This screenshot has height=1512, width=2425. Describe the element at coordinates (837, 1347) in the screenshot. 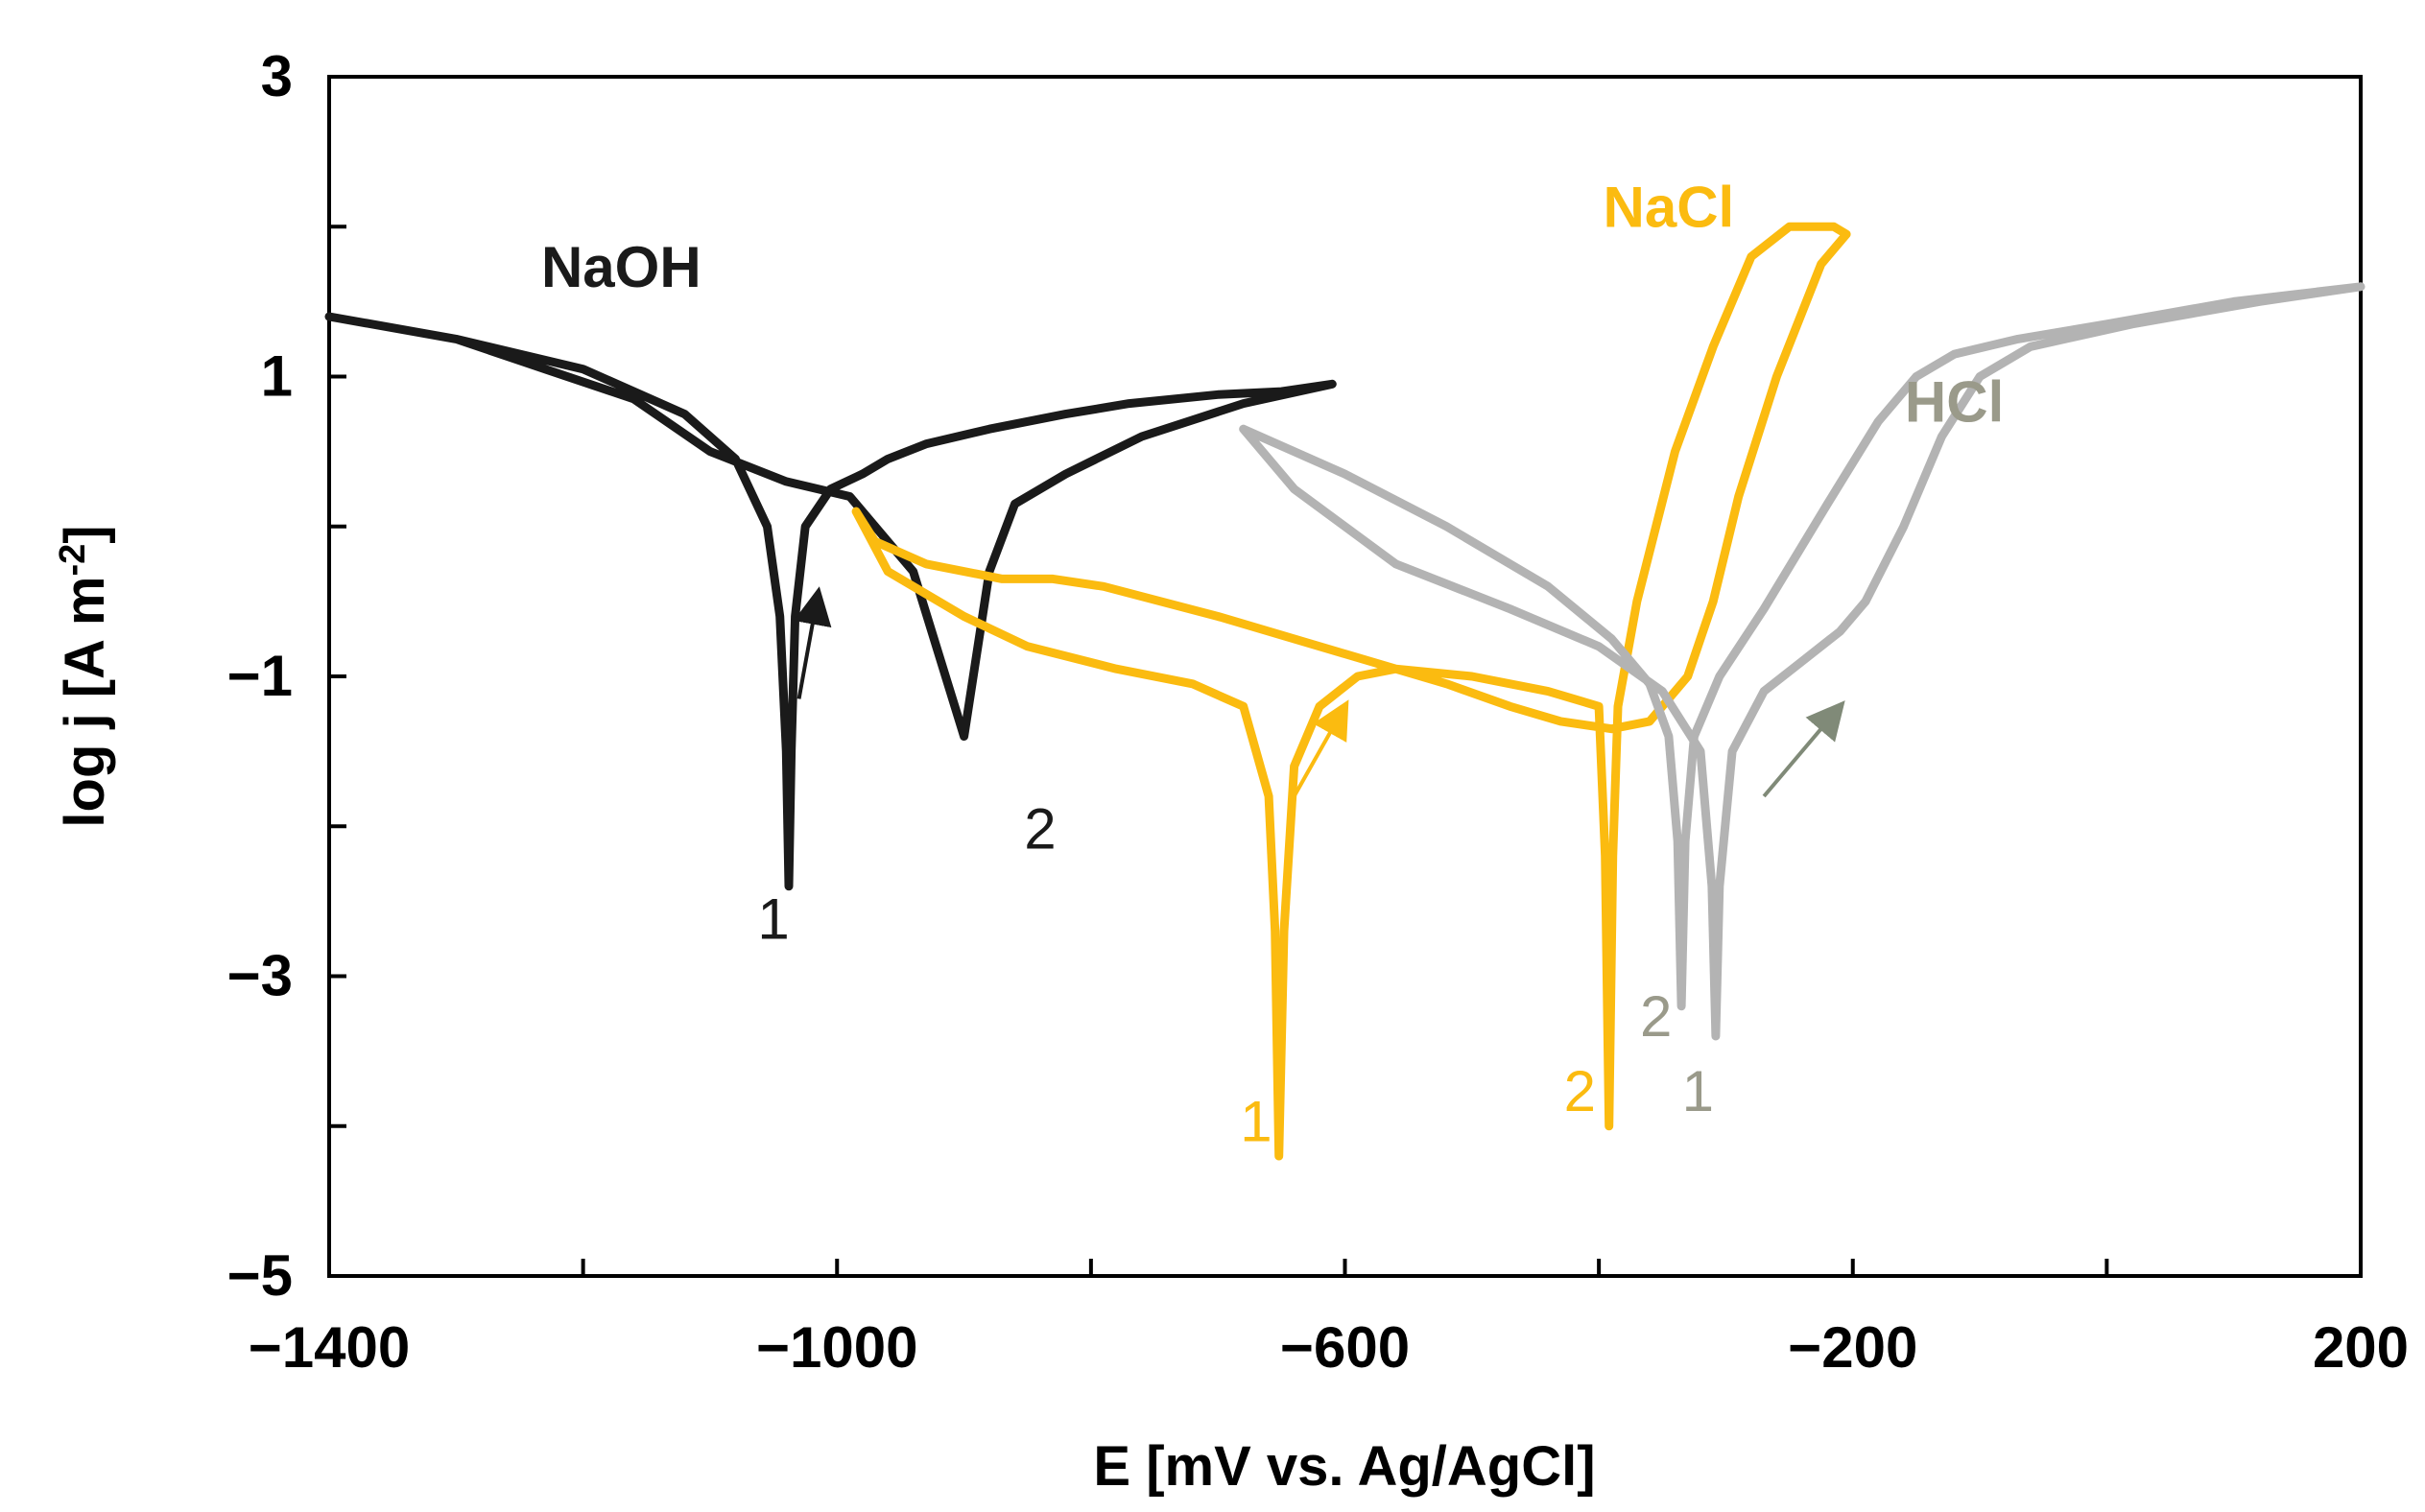

I see `x-tick-label: −1000` at that location.